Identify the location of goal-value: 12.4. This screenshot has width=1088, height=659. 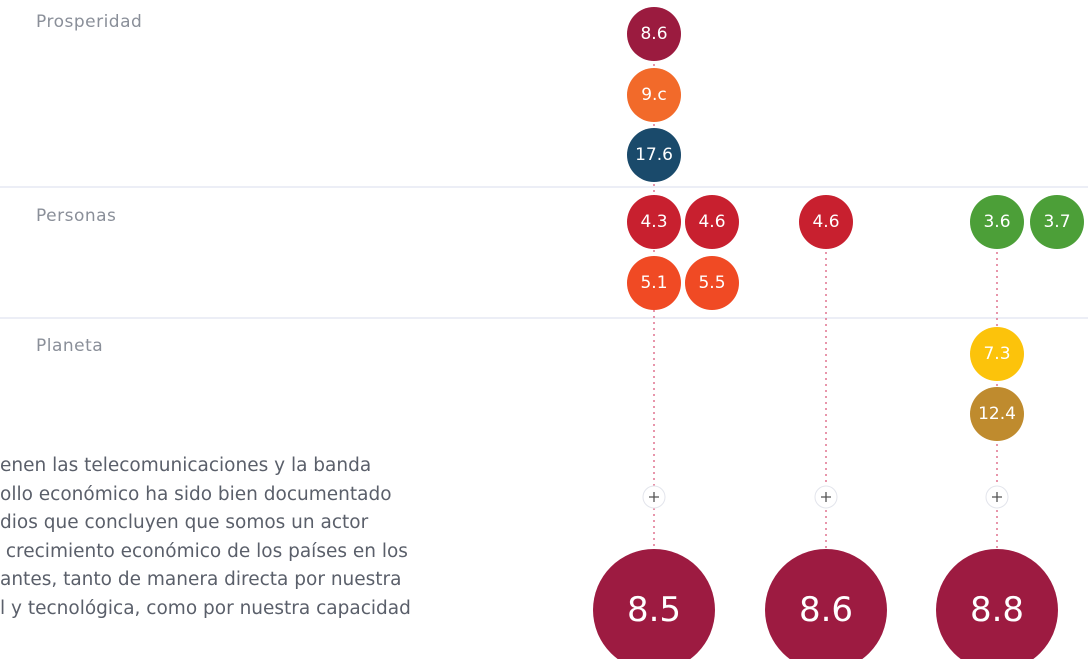
(997, 414).